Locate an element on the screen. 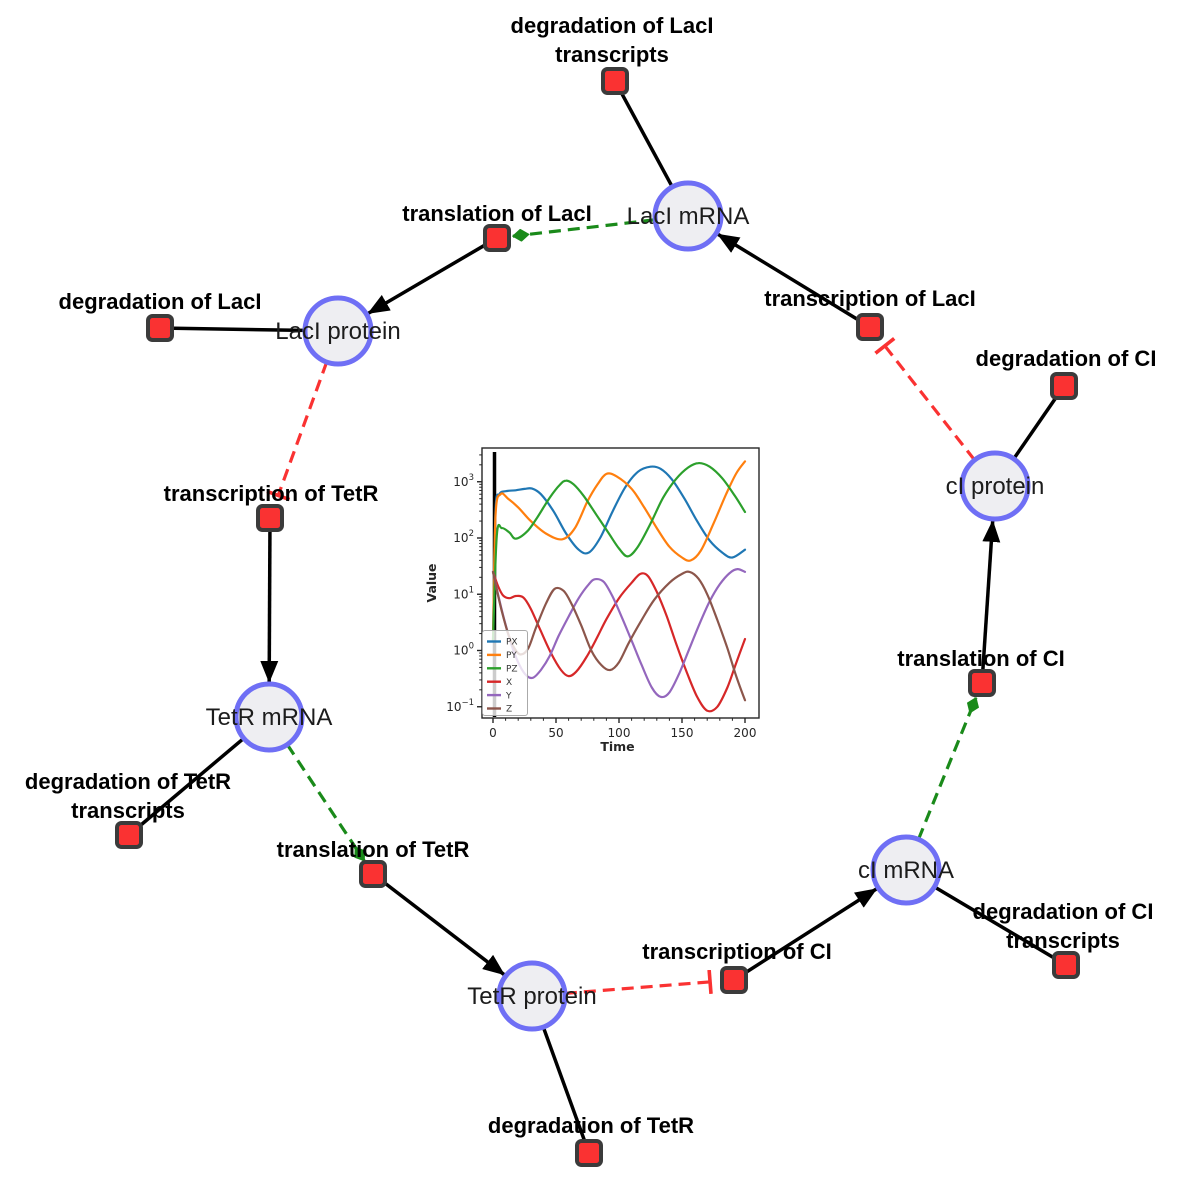 The width and height of the screenshot is (1189, 1200). reaction-node-r_transl_tetR is located at coordinates (373, 874).